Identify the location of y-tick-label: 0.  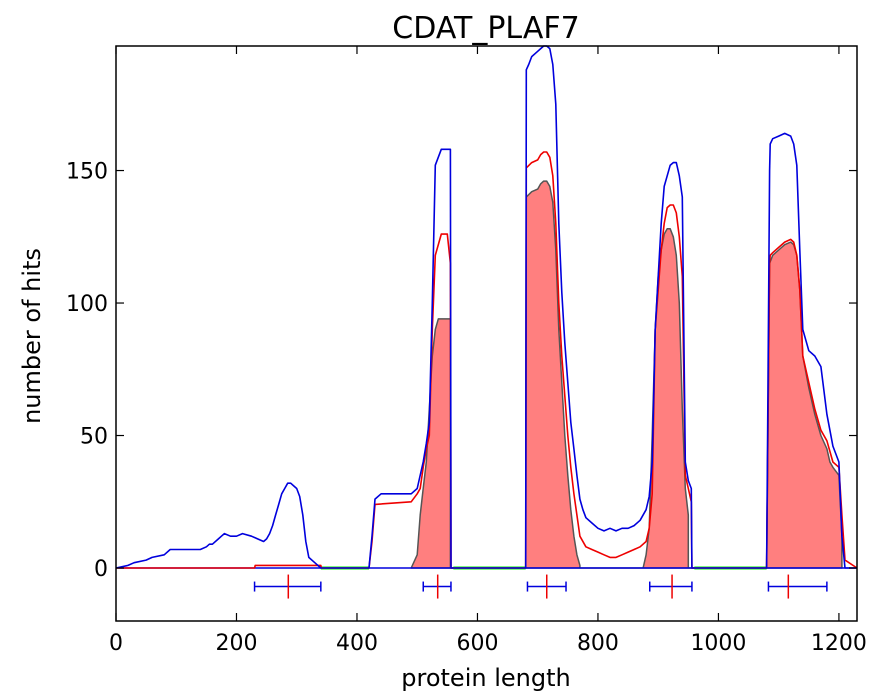
(101, 569).